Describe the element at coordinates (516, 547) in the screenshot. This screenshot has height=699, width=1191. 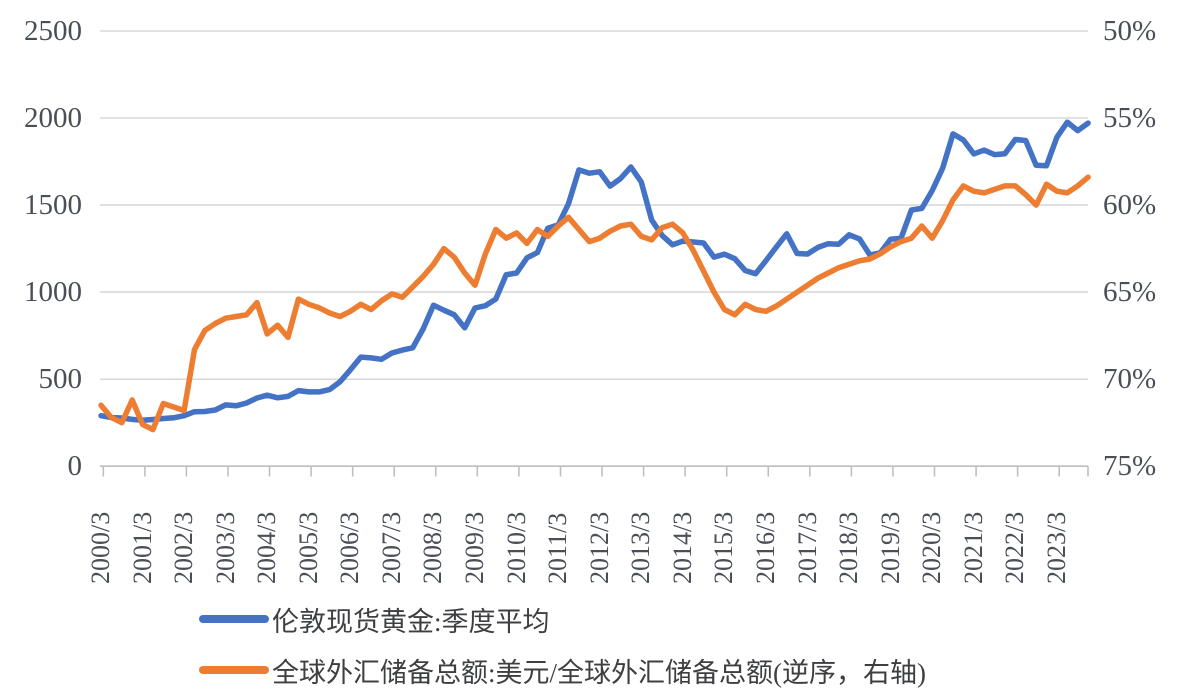
I see `x-axis-tick-label: 2010/3` at that location.